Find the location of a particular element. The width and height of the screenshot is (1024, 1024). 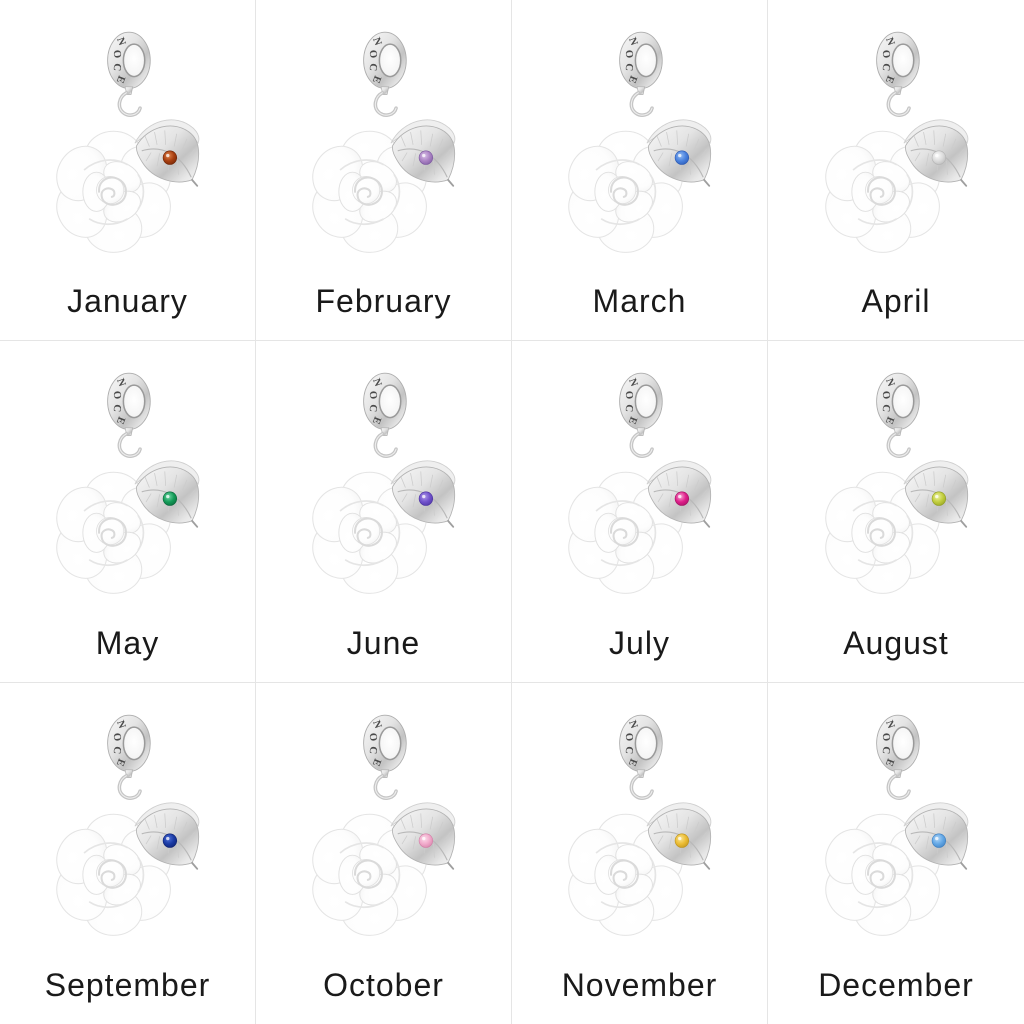

month-label: April is located at coordinates (896, 301).